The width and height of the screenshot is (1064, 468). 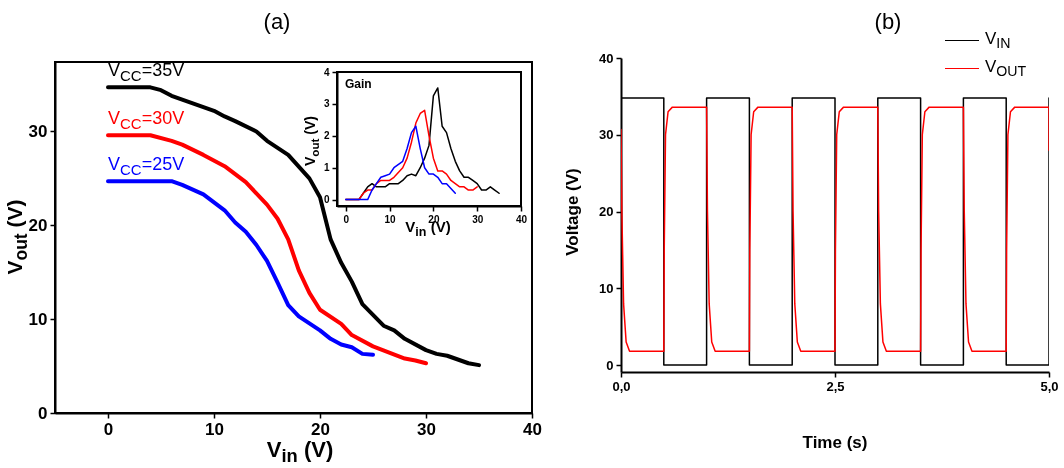 I want to click on x-axis-title: Time (s), so click(x=835, y=442).